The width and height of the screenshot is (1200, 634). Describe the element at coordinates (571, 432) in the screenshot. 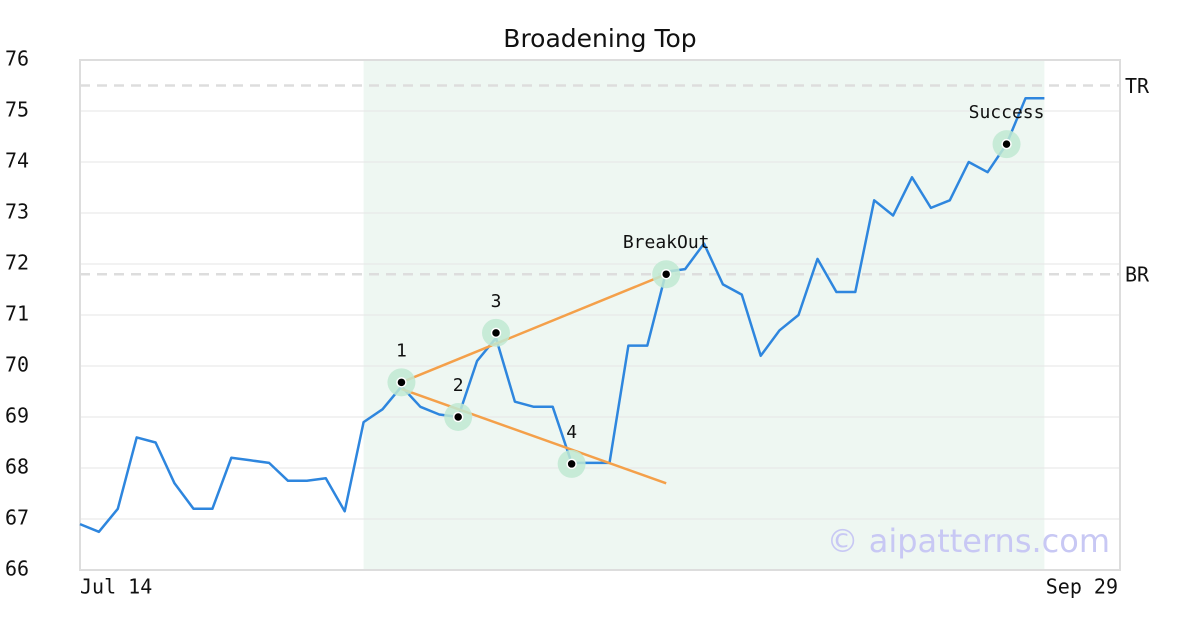

I see `marker-label: 4` at that location.